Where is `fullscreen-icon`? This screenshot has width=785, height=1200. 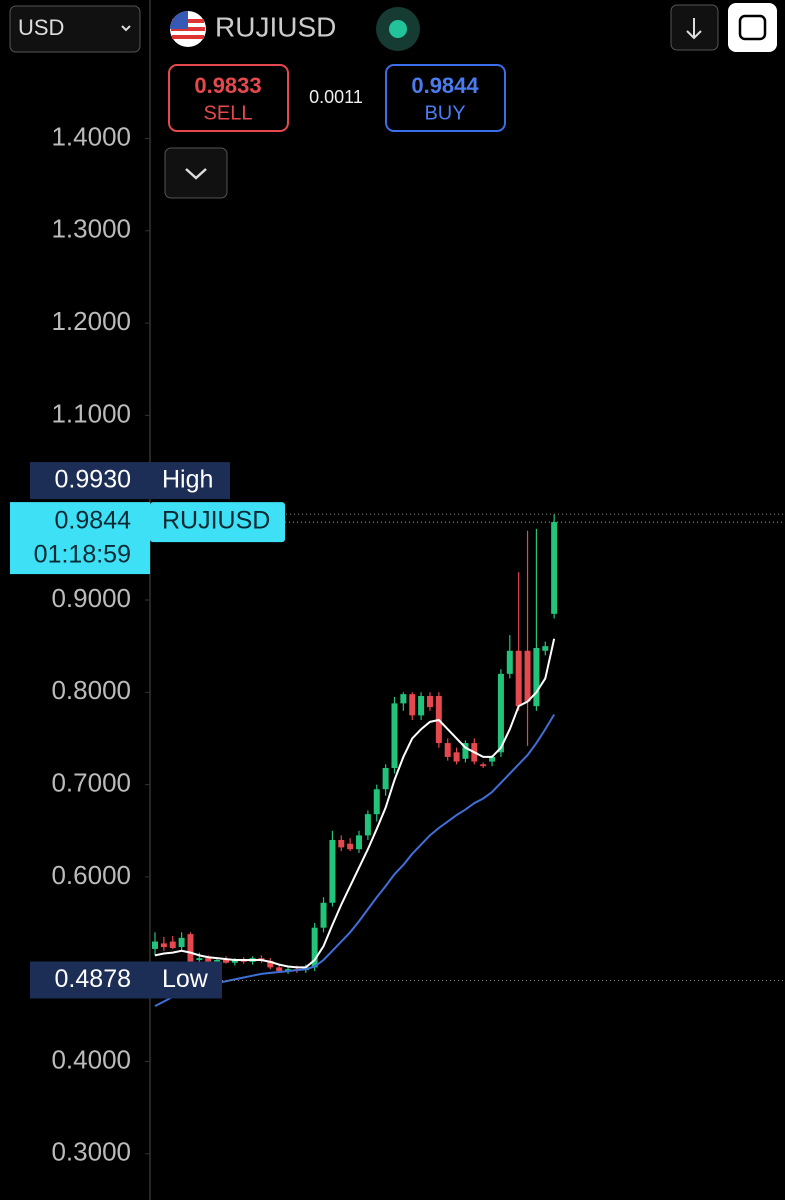
fullscreen-icon is located at coordinates (752, 27).